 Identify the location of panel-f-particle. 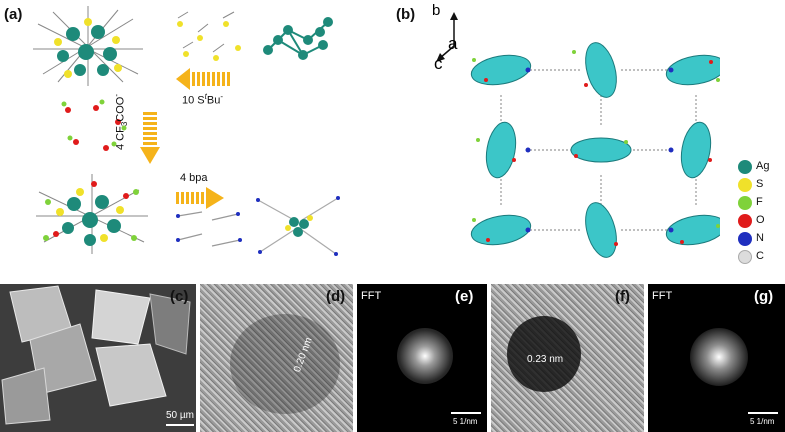
(544, 354).